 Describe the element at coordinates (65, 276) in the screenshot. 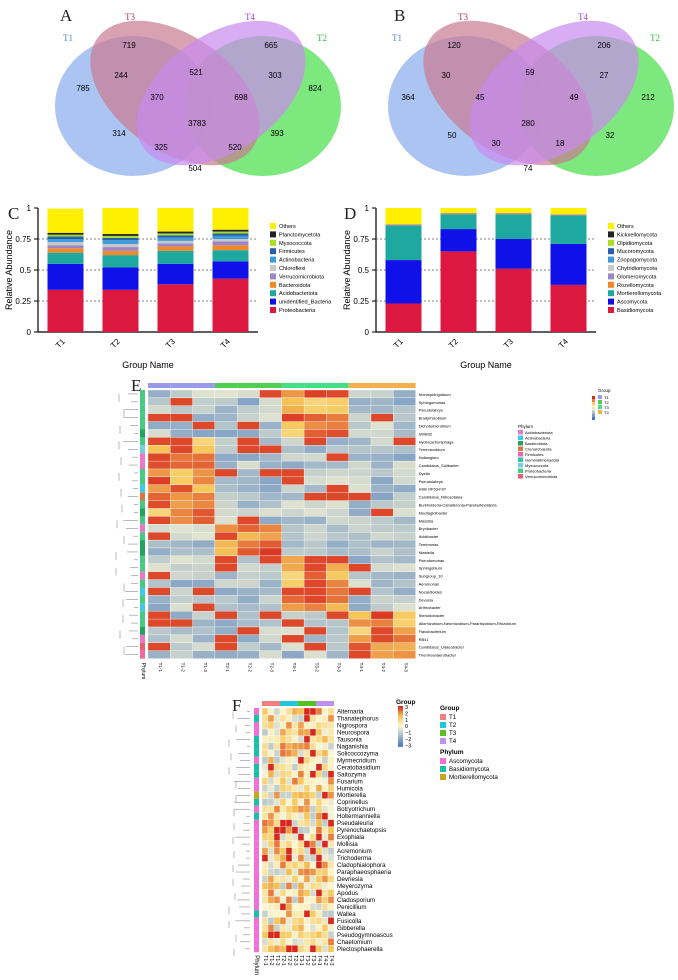

I see `chart-c-bar-unidentified_bacteria-t1` at that location.